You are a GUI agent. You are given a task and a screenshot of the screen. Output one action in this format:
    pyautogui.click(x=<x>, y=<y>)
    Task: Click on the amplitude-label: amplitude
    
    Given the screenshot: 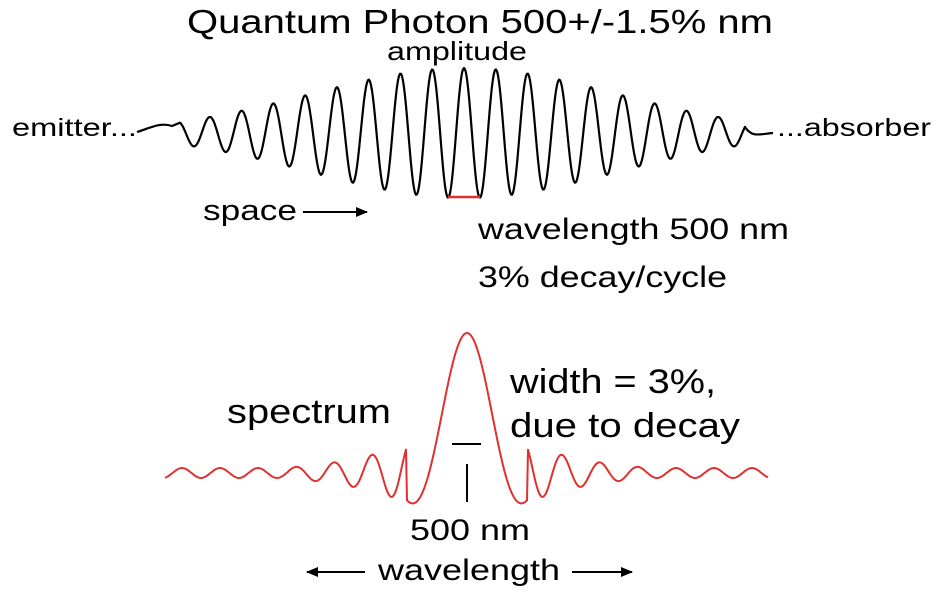 What is the action you would take?
    pyautogui.click(x=457, y=51)
    